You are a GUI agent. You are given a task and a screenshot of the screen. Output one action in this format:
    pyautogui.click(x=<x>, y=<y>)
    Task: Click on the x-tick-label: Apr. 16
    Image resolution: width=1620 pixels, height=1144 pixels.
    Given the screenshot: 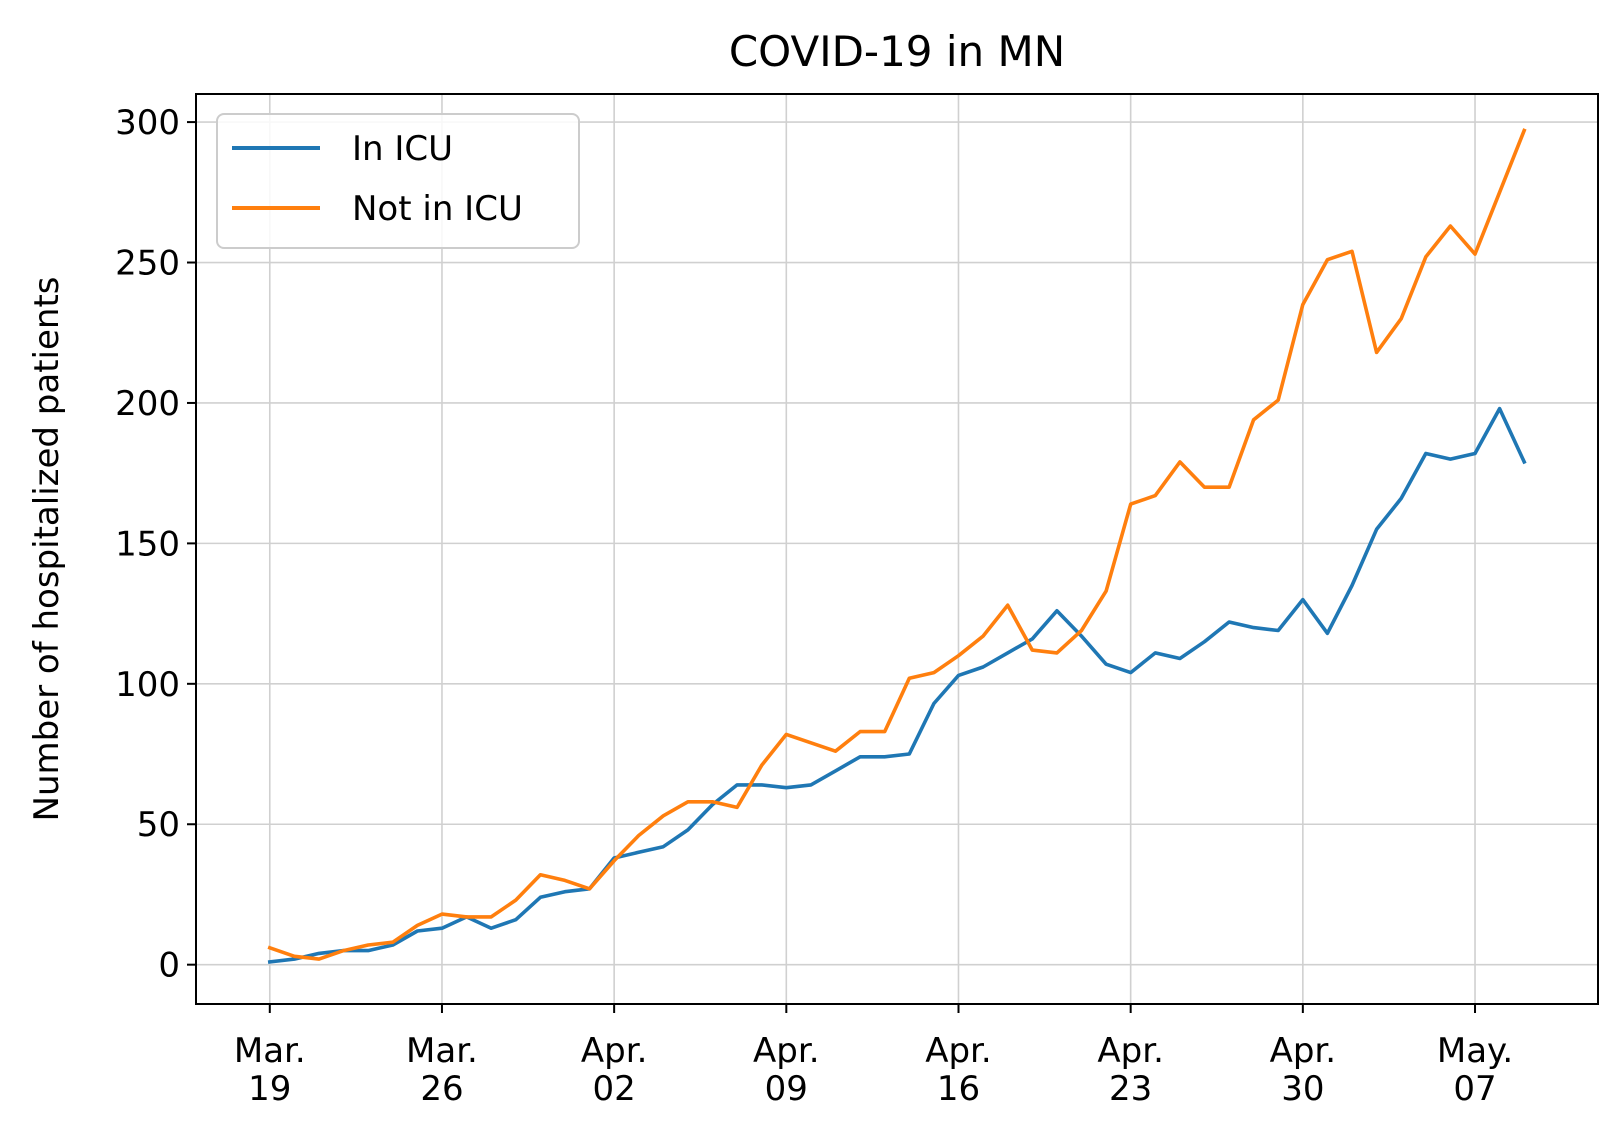 What is the action you would take?
    pyautogui.click(x=958, y=1070)
    